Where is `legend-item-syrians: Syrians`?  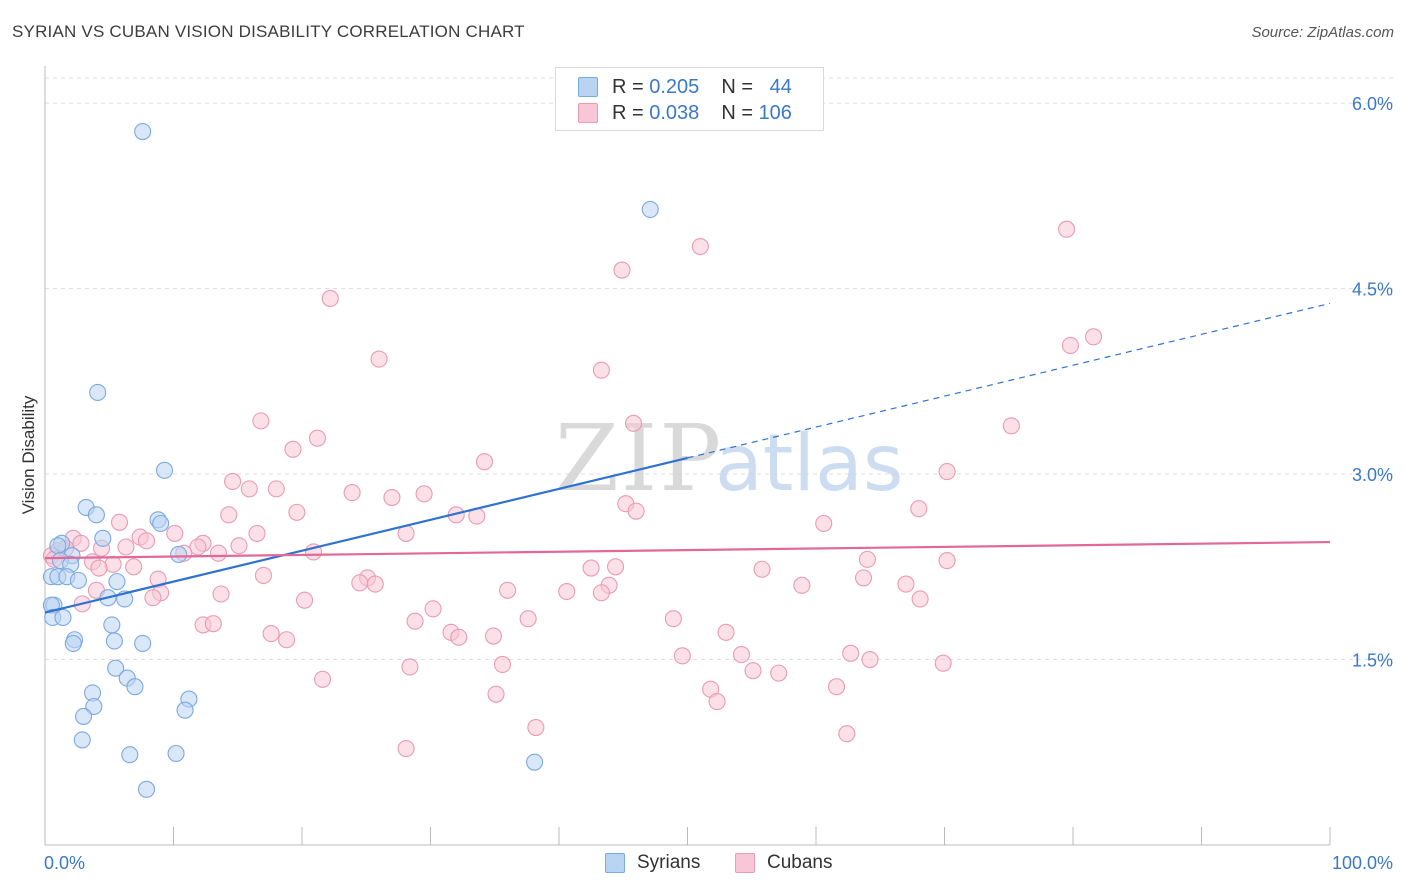 legend-item-syrians: Syrians is located at coordinates (652, 863).